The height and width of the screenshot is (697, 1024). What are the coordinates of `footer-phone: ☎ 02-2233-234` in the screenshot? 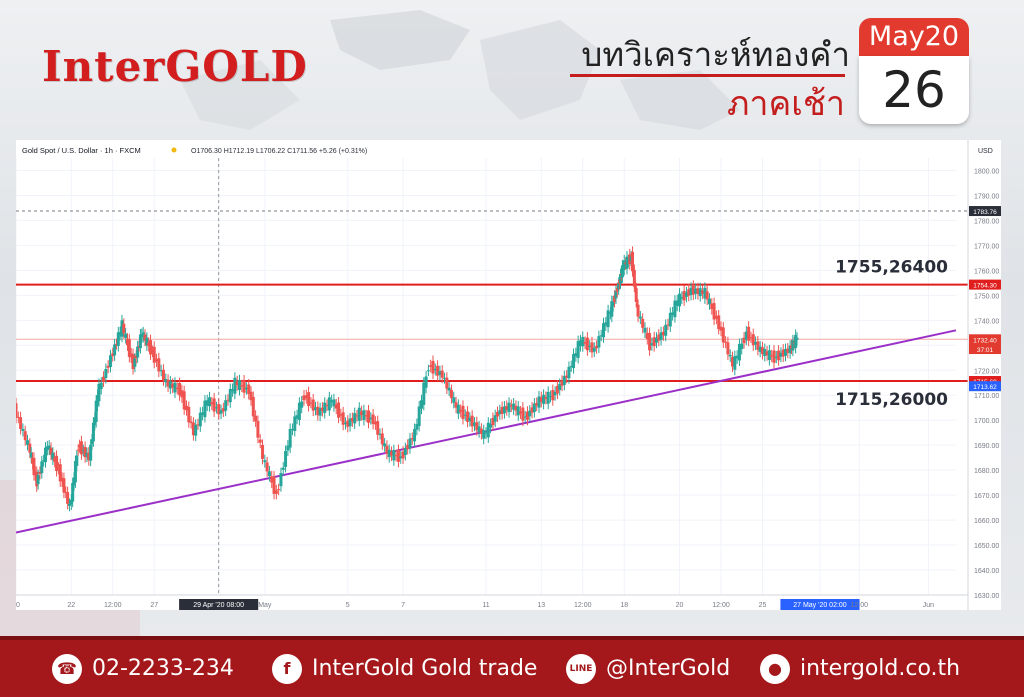 It's located at (143, 668).